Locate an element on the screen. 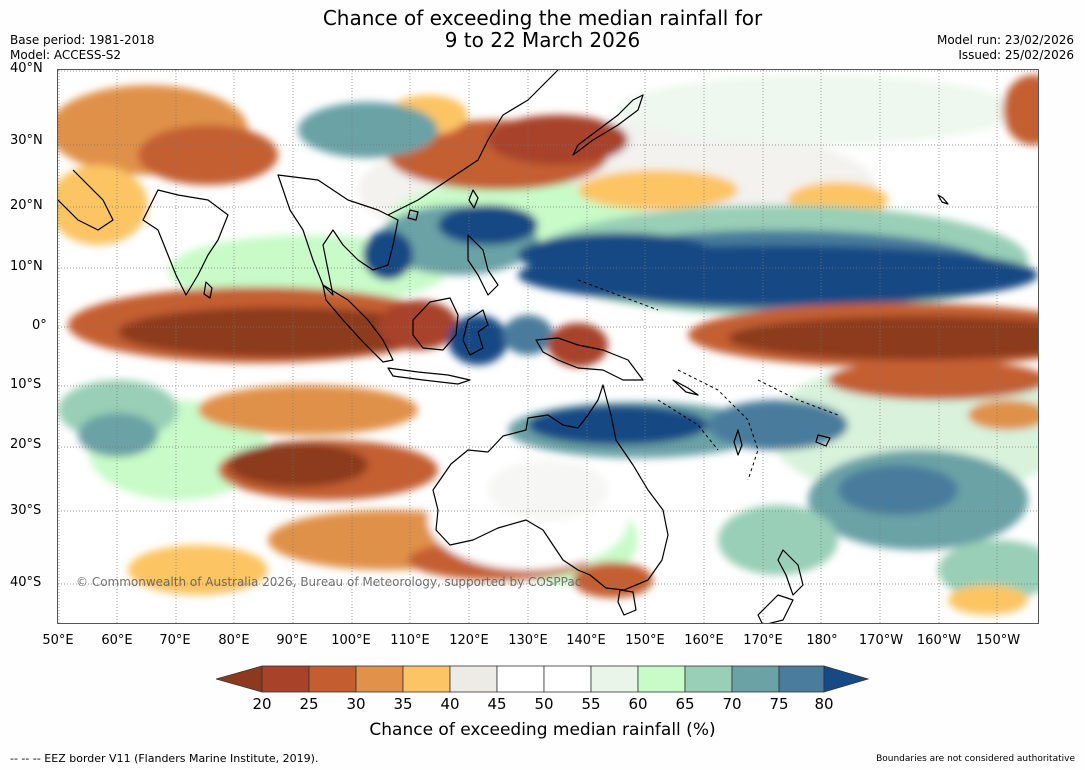  fiji-coastline is located at coordinates (823, 440).